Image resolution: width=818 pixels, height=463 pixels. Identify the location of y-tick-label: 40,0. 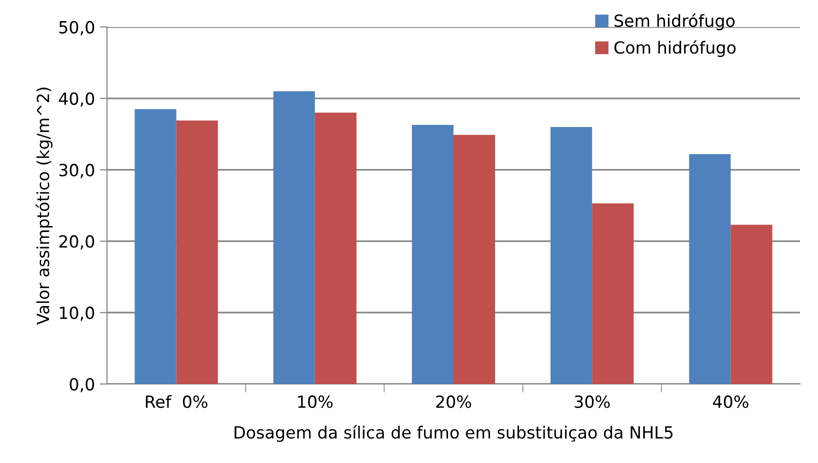
(76, 99).